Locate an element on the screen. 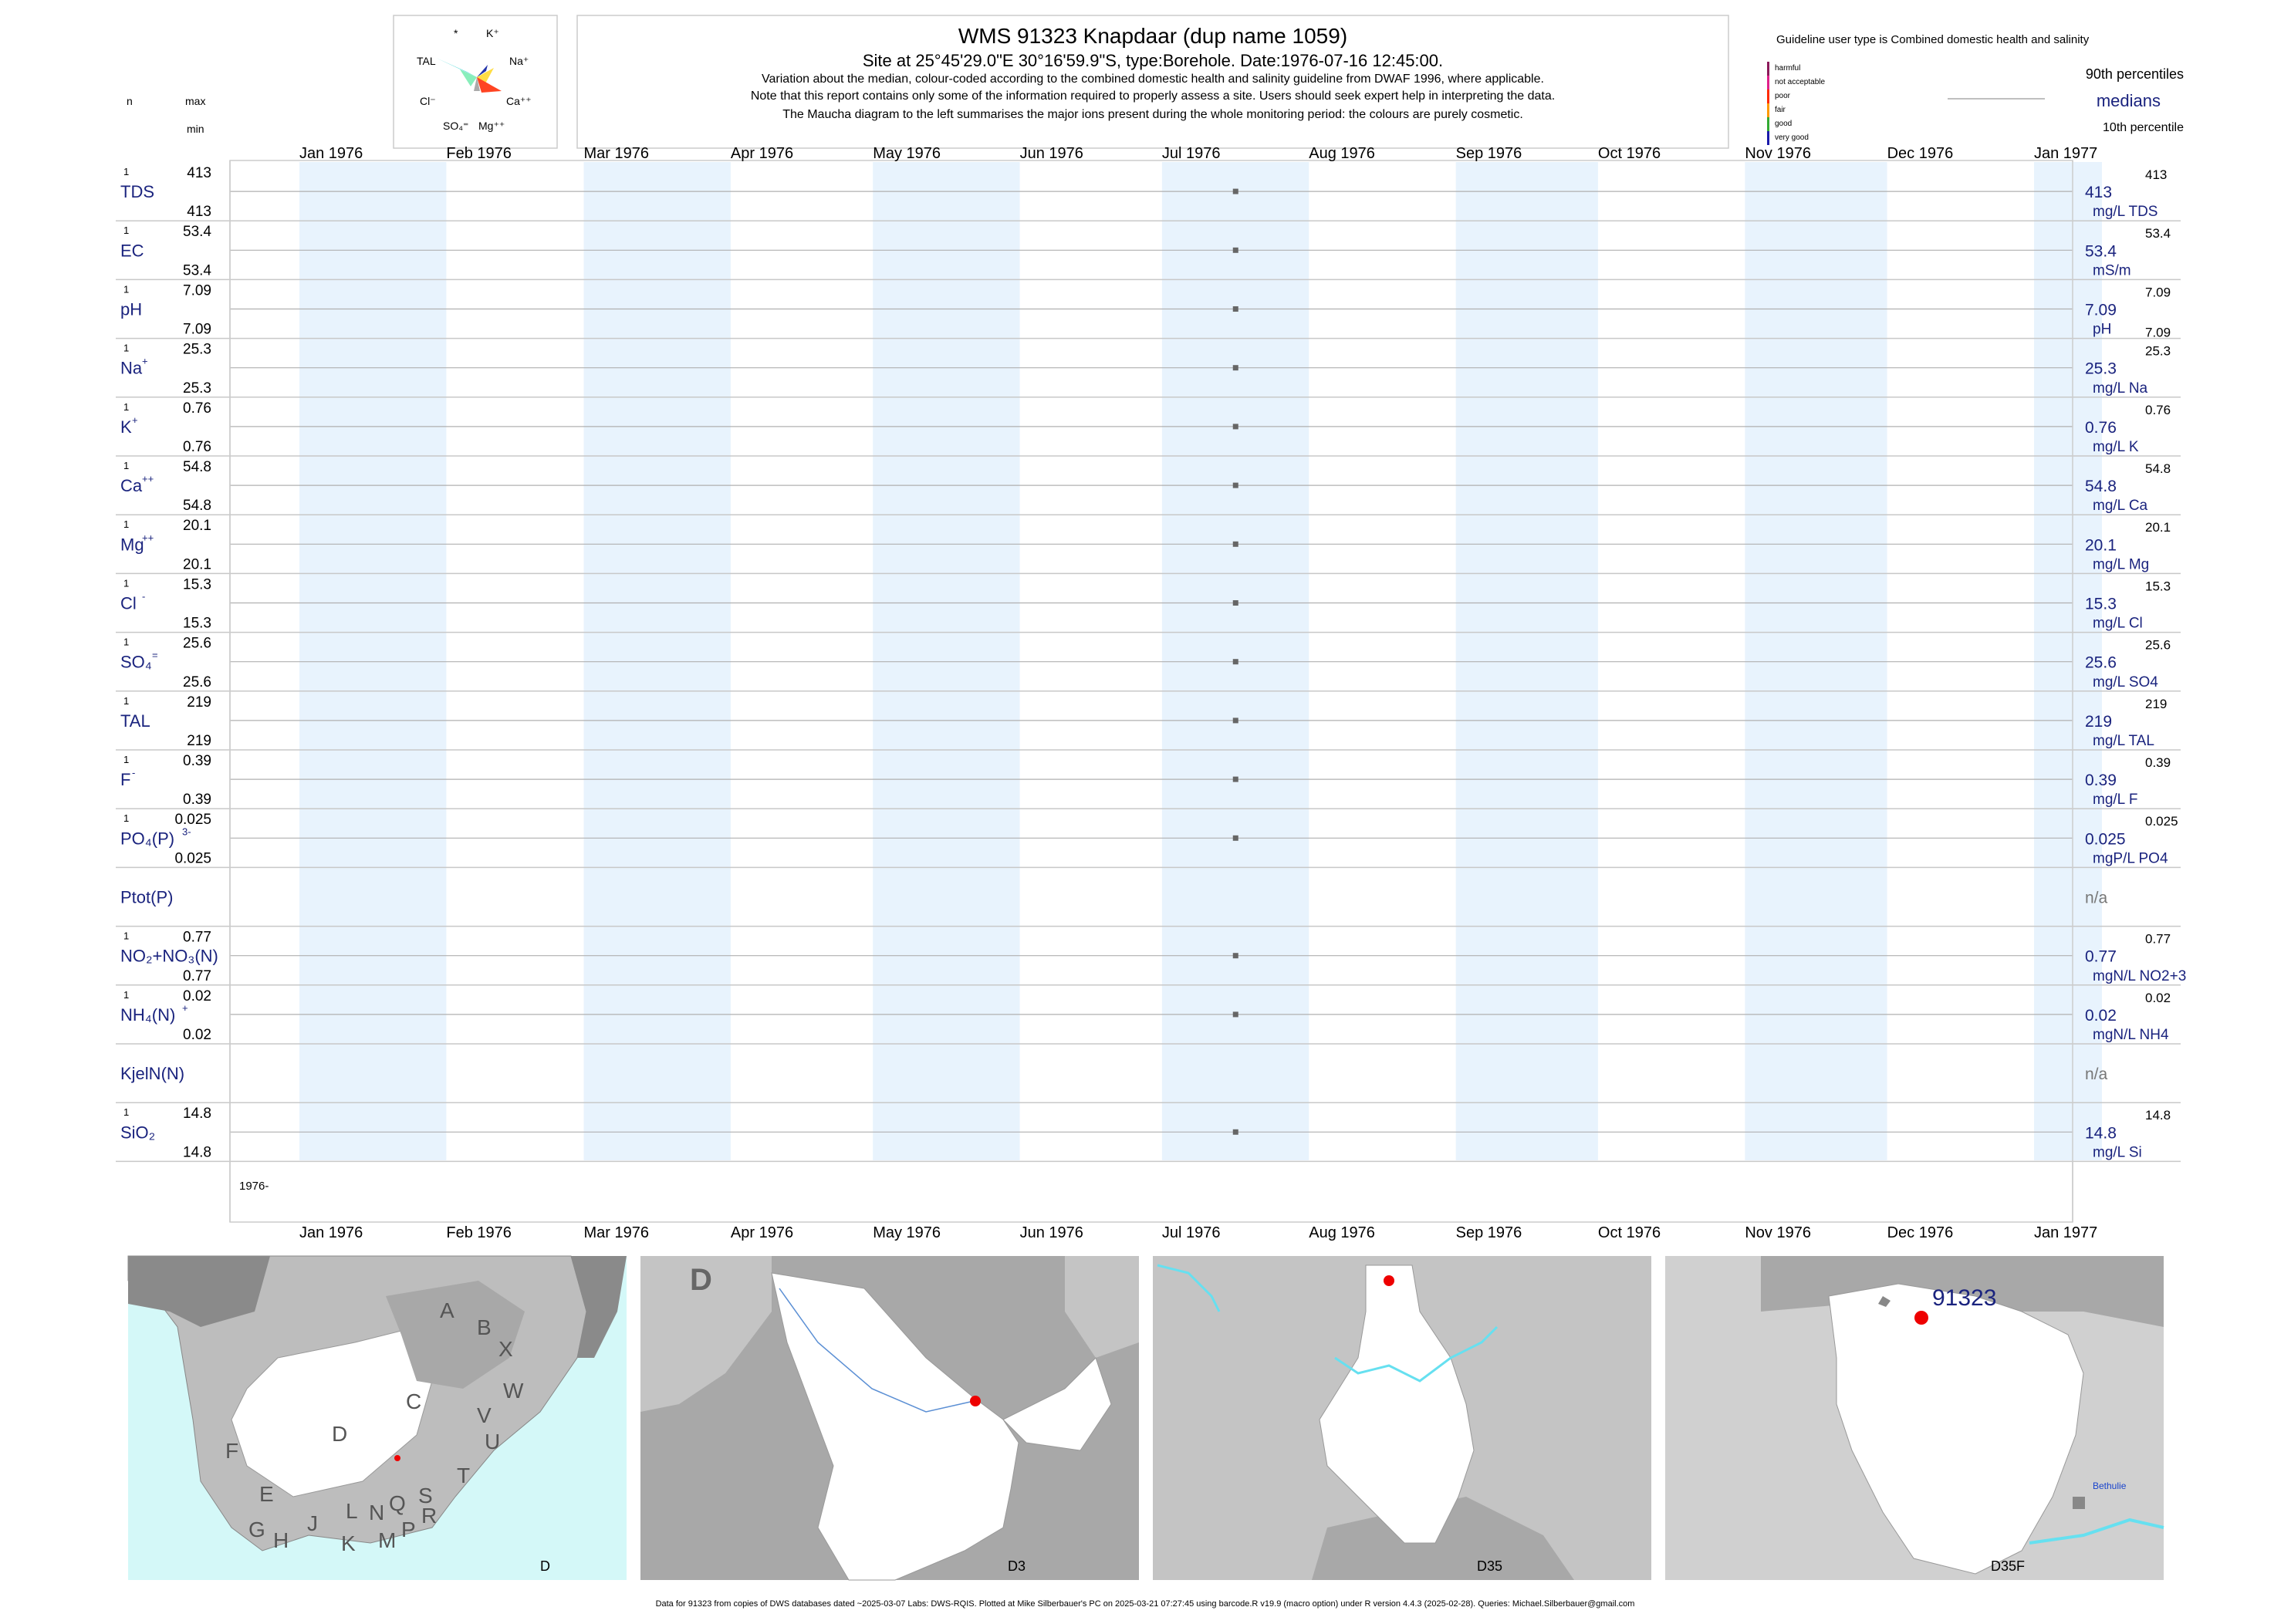  row-min-value: 54.8 is located at coordinates (197, 506).